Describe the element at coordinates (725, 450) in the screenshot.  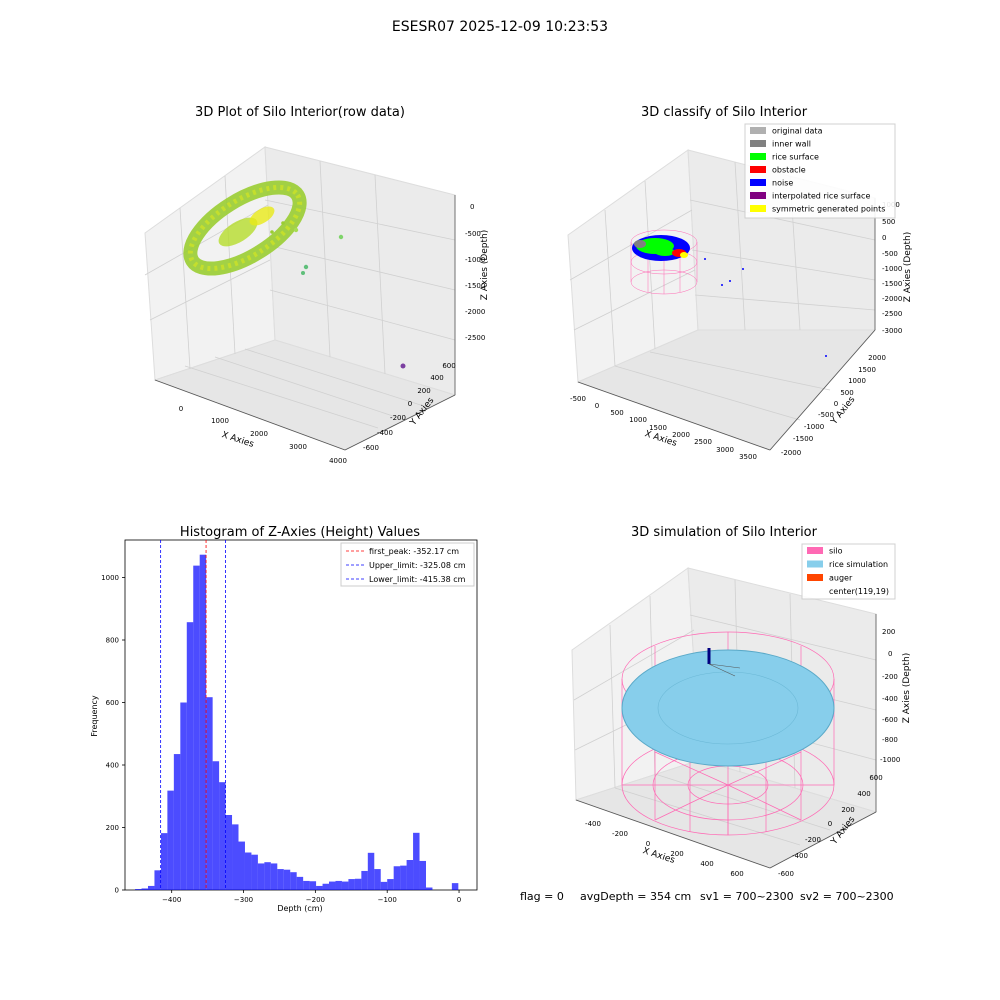
I see `classify-xtick: 3000` at that location.